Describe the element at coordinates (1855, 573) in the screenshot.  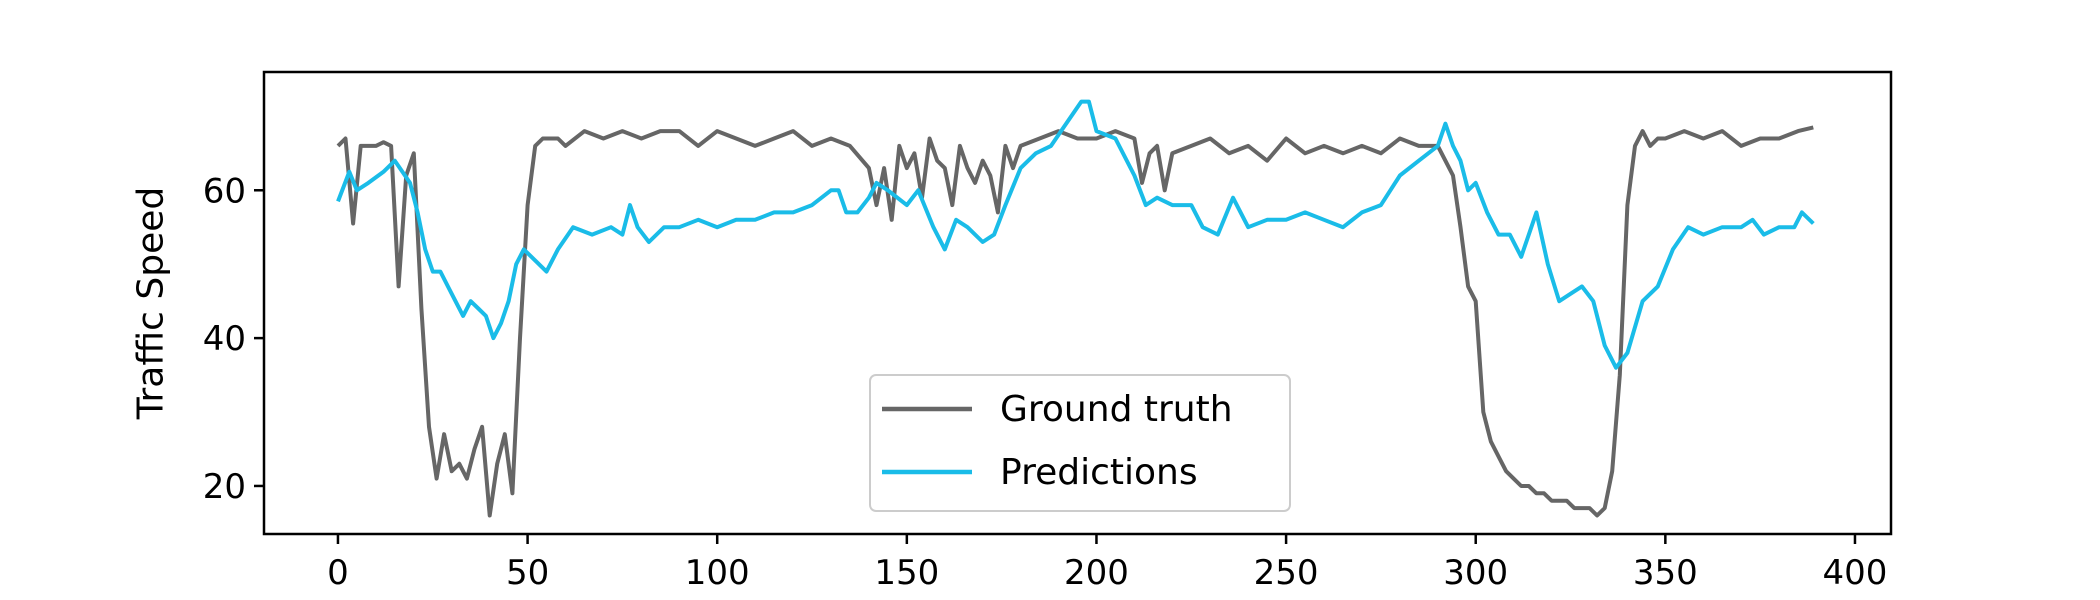
I see `x-tick-label: 400` at that location.